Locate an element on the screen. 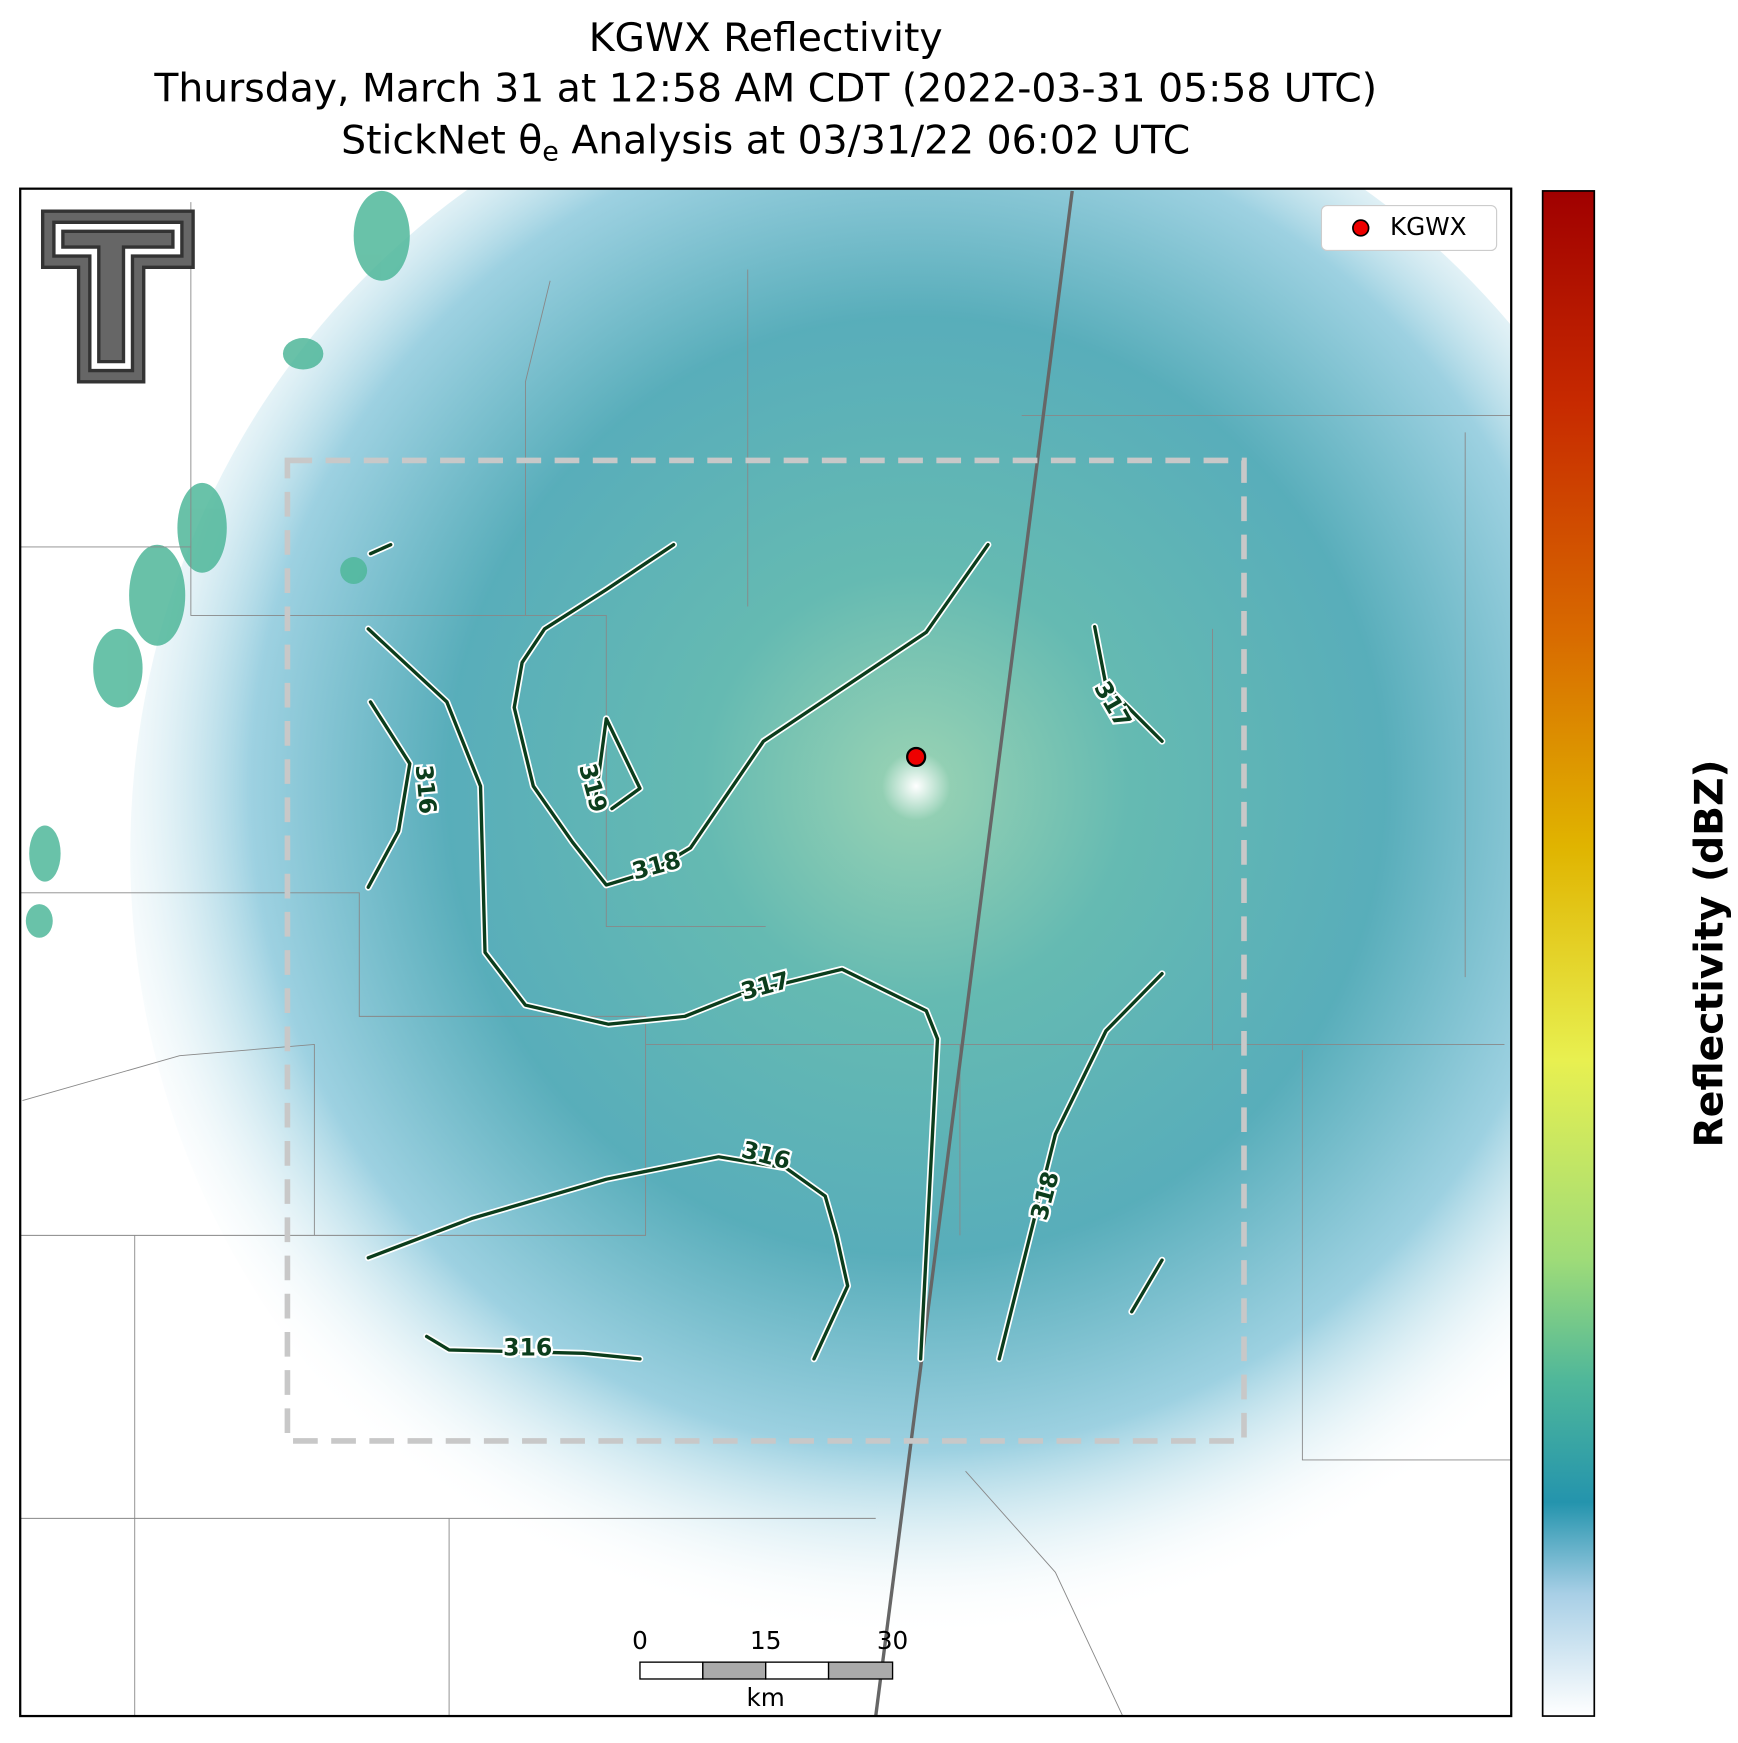 The height and width of the screenshot is (1743, 1738). analysis-title-b: Analysis at 03/31/22 06:02 UTC is located at coordinates (874, 140).